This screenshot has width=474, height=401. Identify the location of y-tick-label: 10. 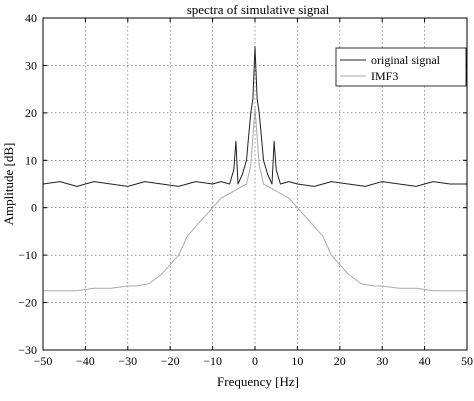
(31, 160).